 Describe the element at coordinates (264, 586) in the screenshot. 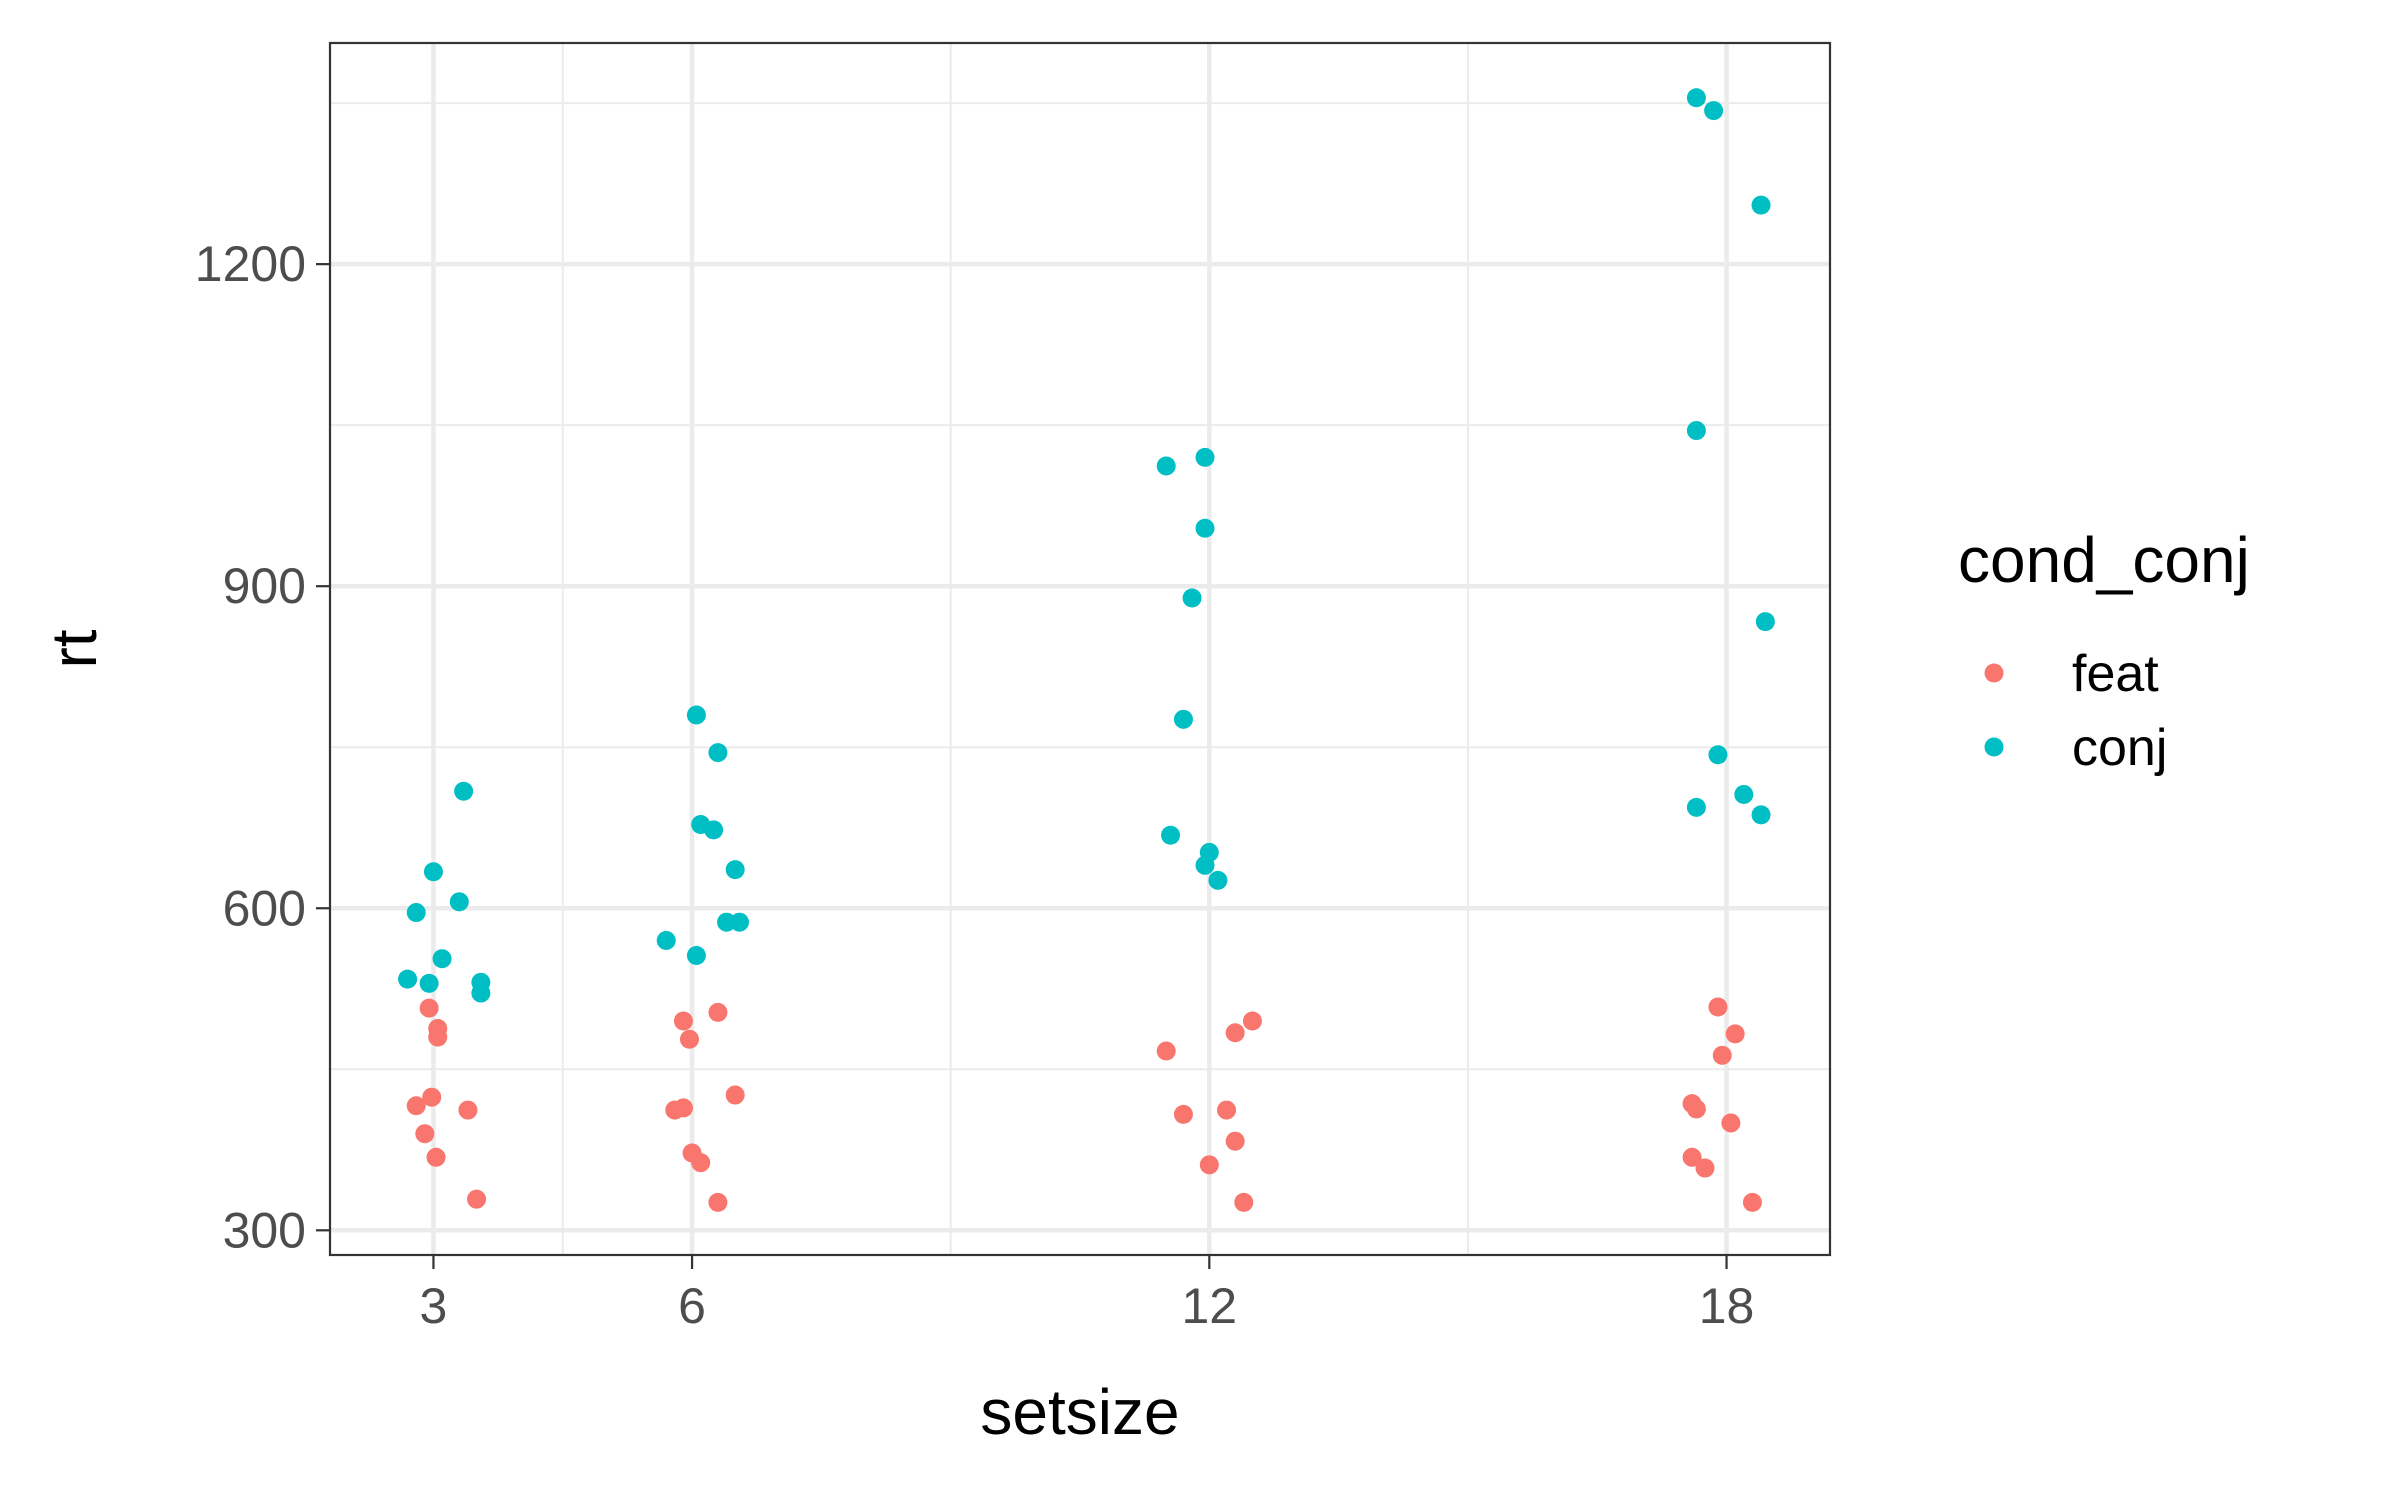

I see `y-tick-label: 900` at that location.